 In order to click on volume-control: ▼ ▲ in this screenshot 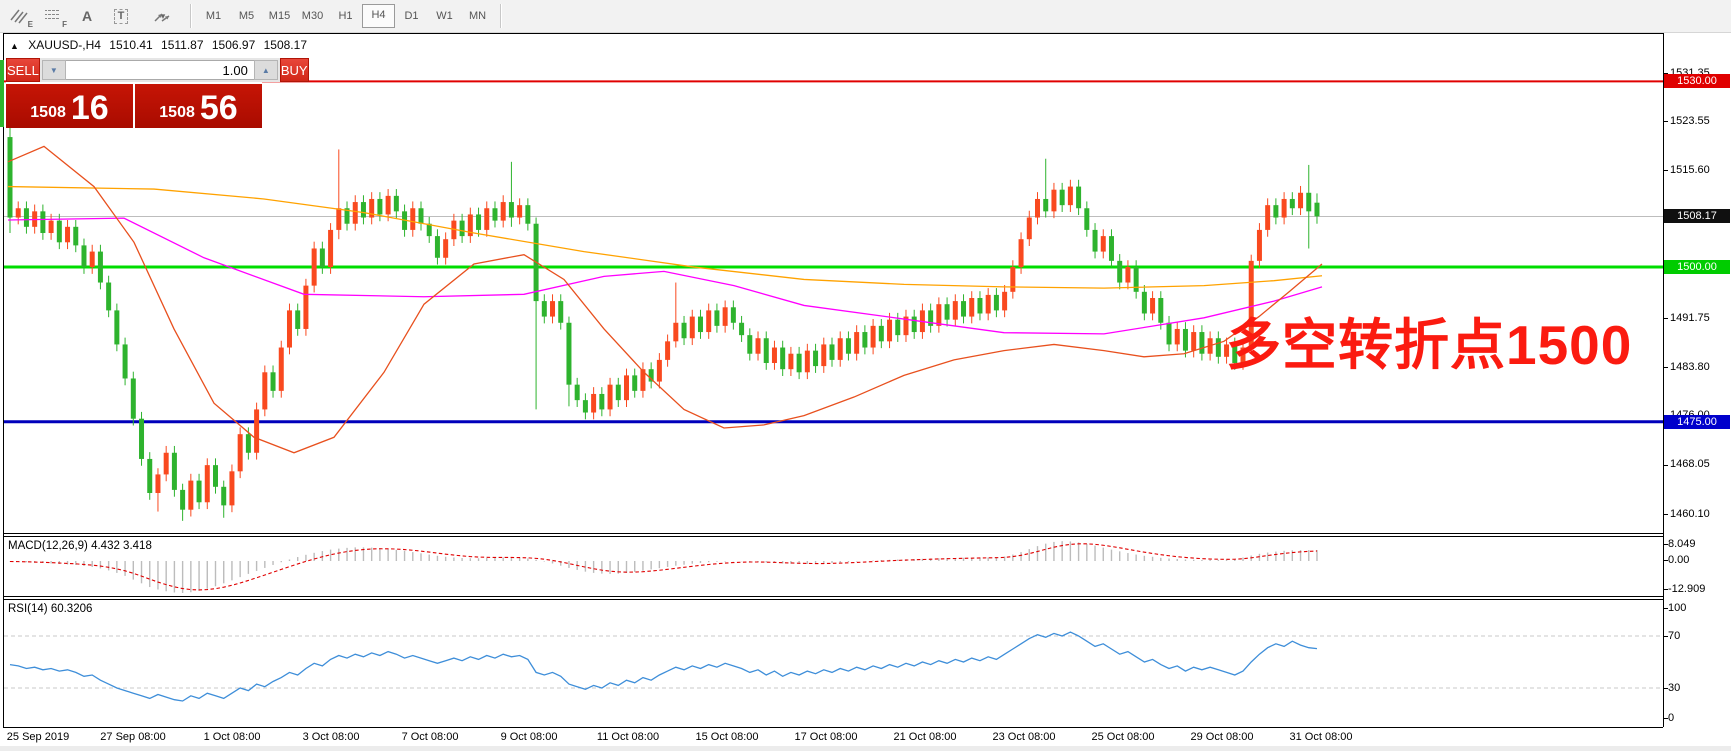, I will do `click(159, 70)`.